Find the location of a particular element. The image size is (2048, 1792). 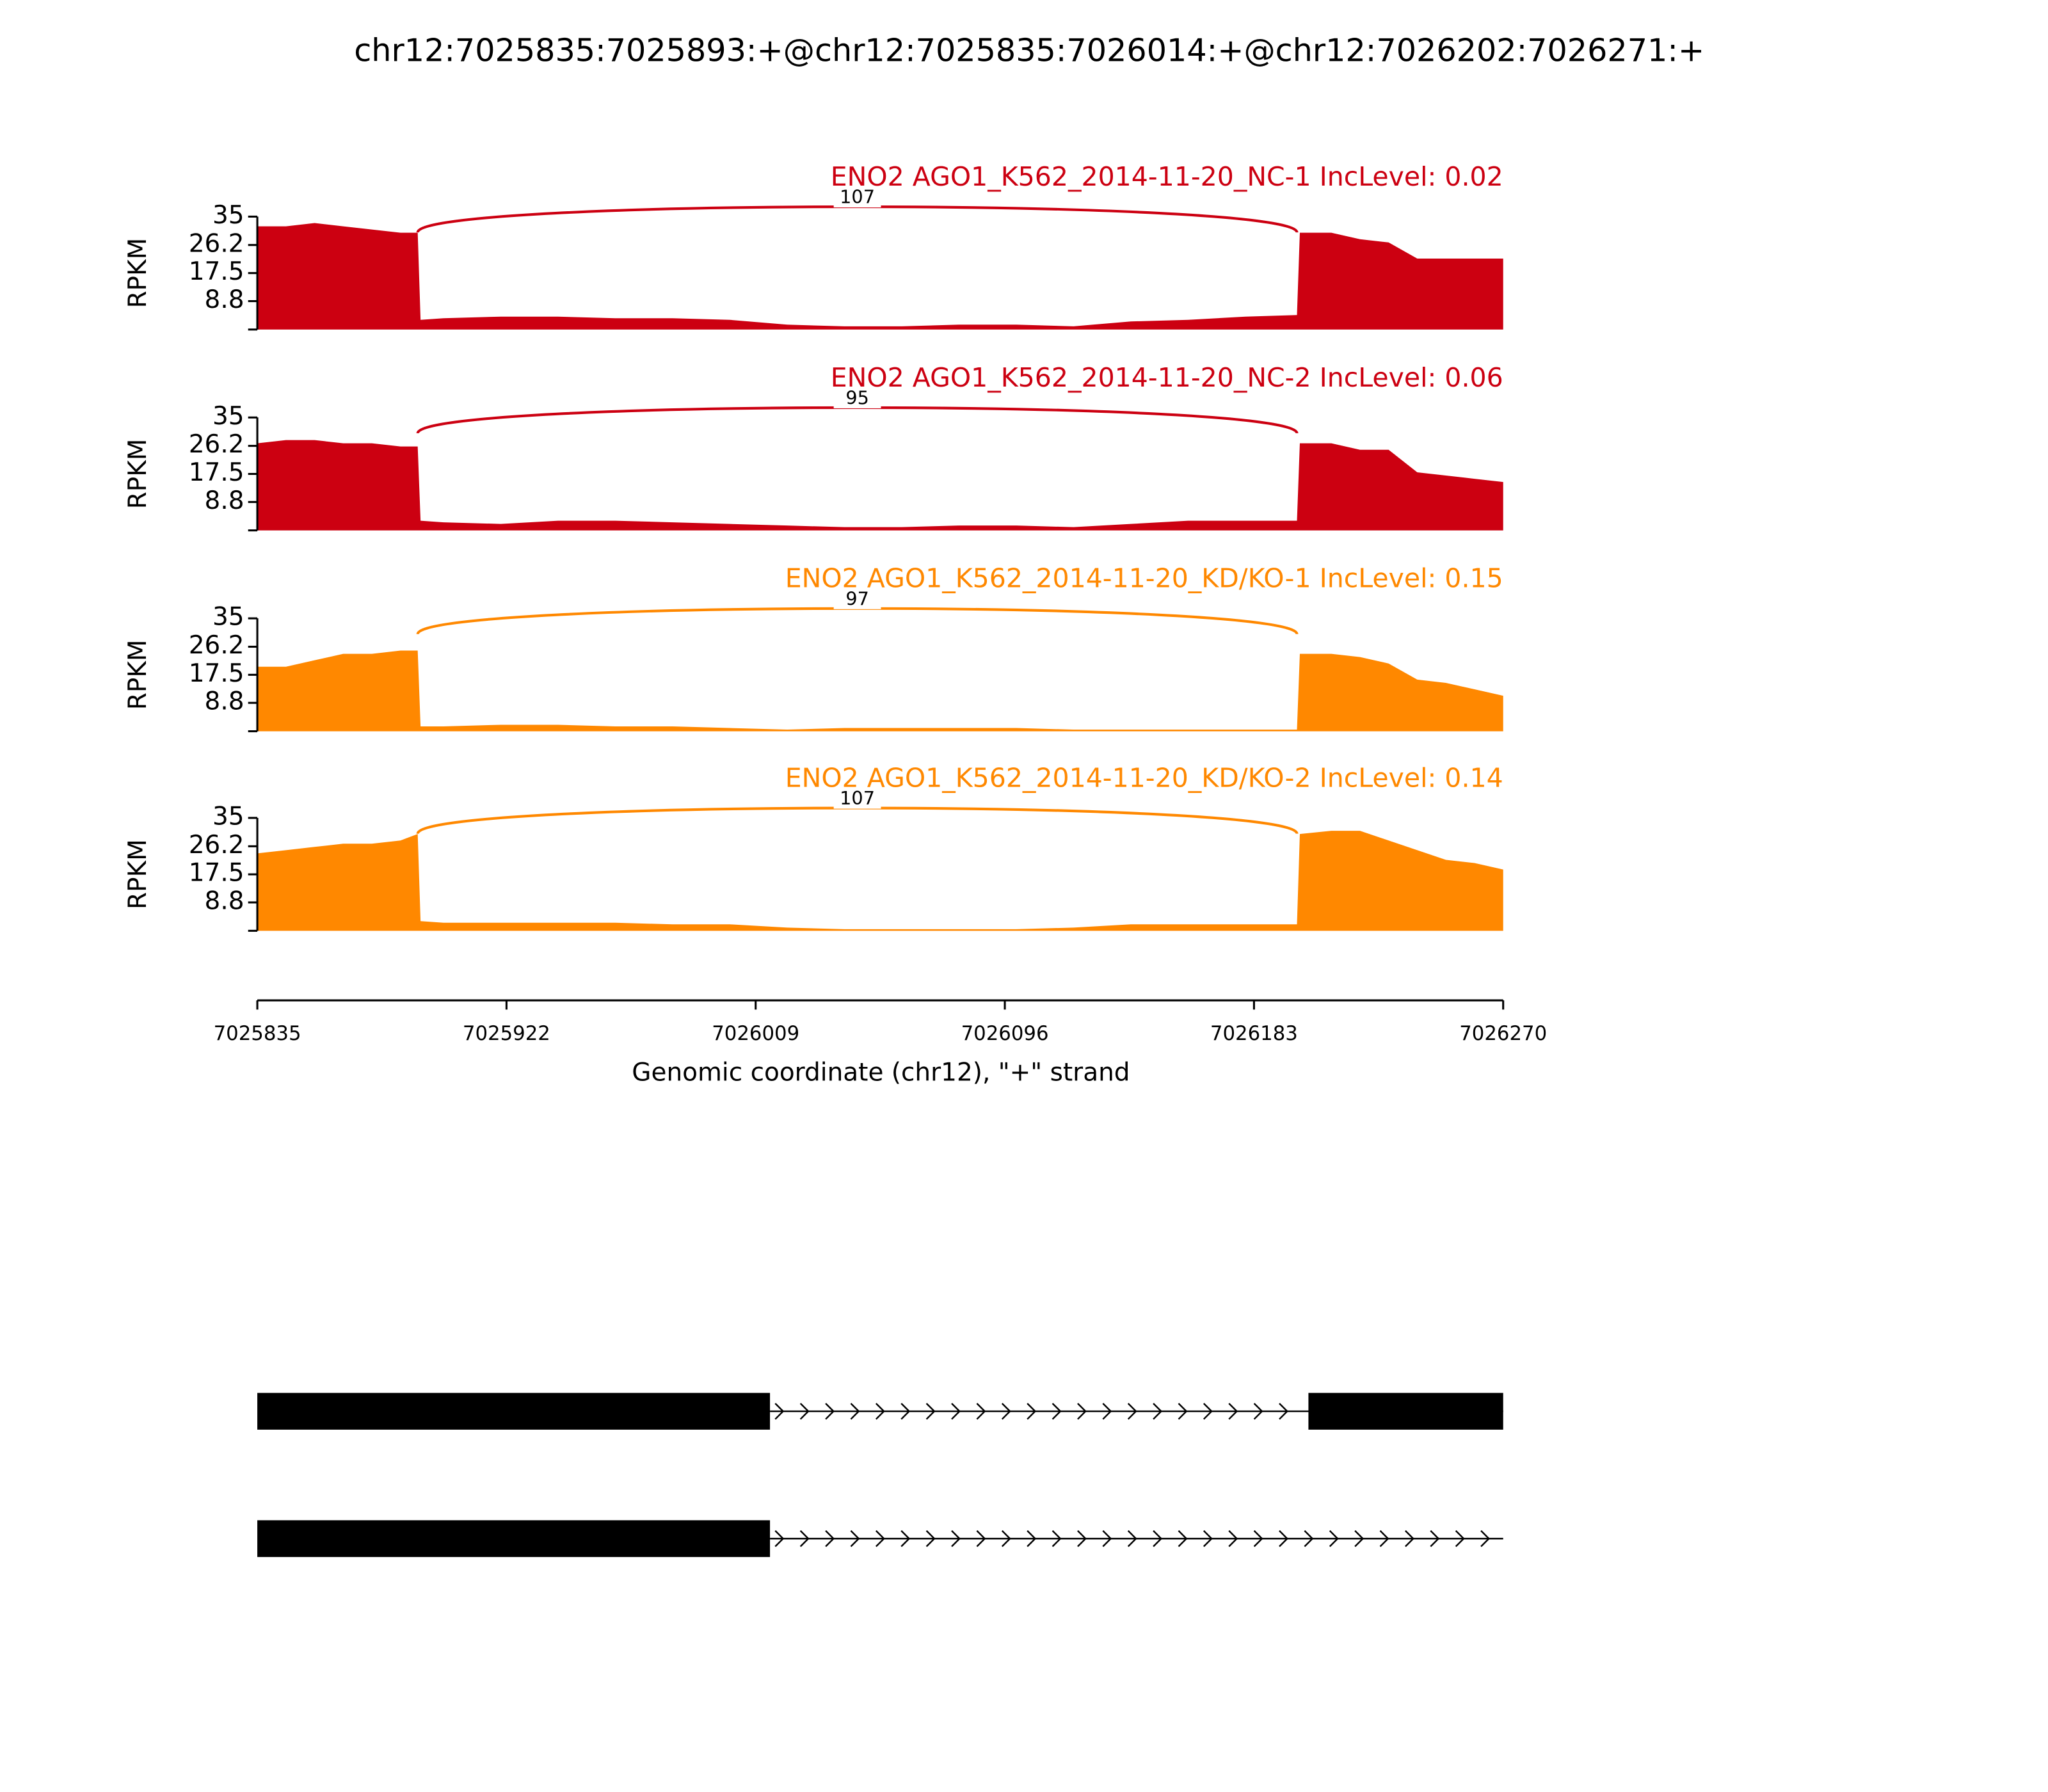

junction-count: 97 is located at coordinates (857, 598).